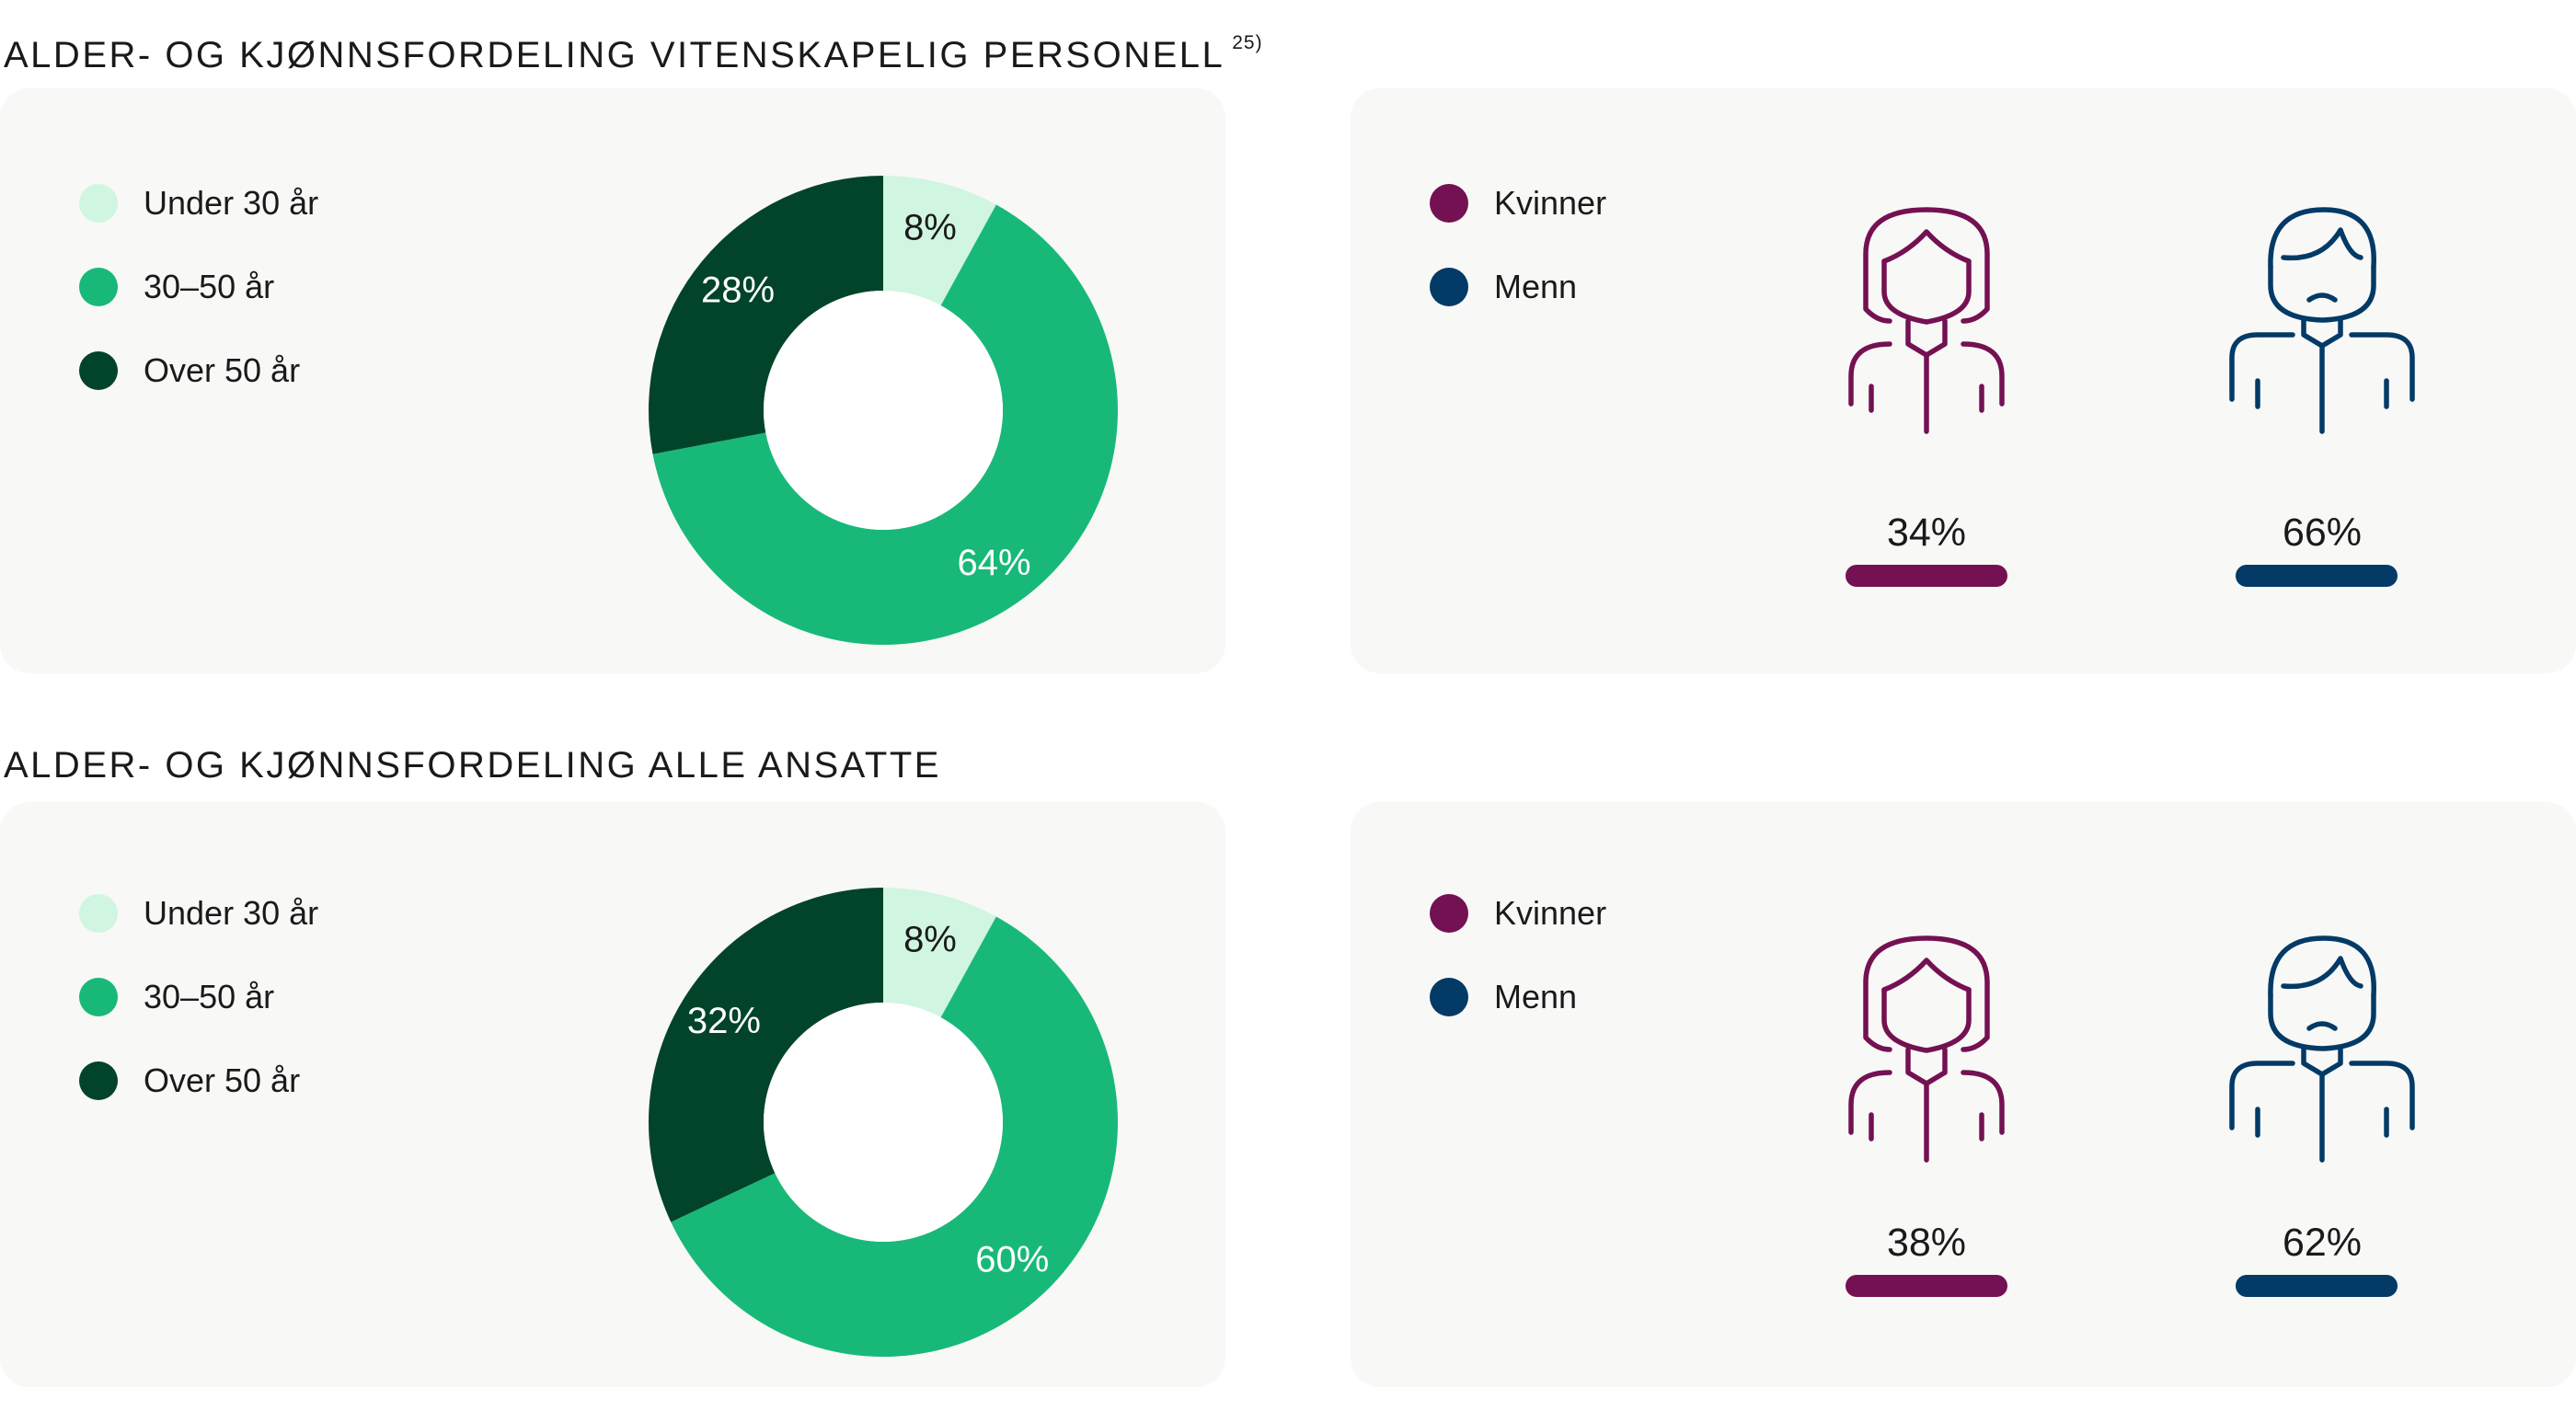 The height and width of the screenshot is (1411, 2576). Describe the element at coordinates (738, 290) in the screenshot. I see `data-label: 28%` at that location.